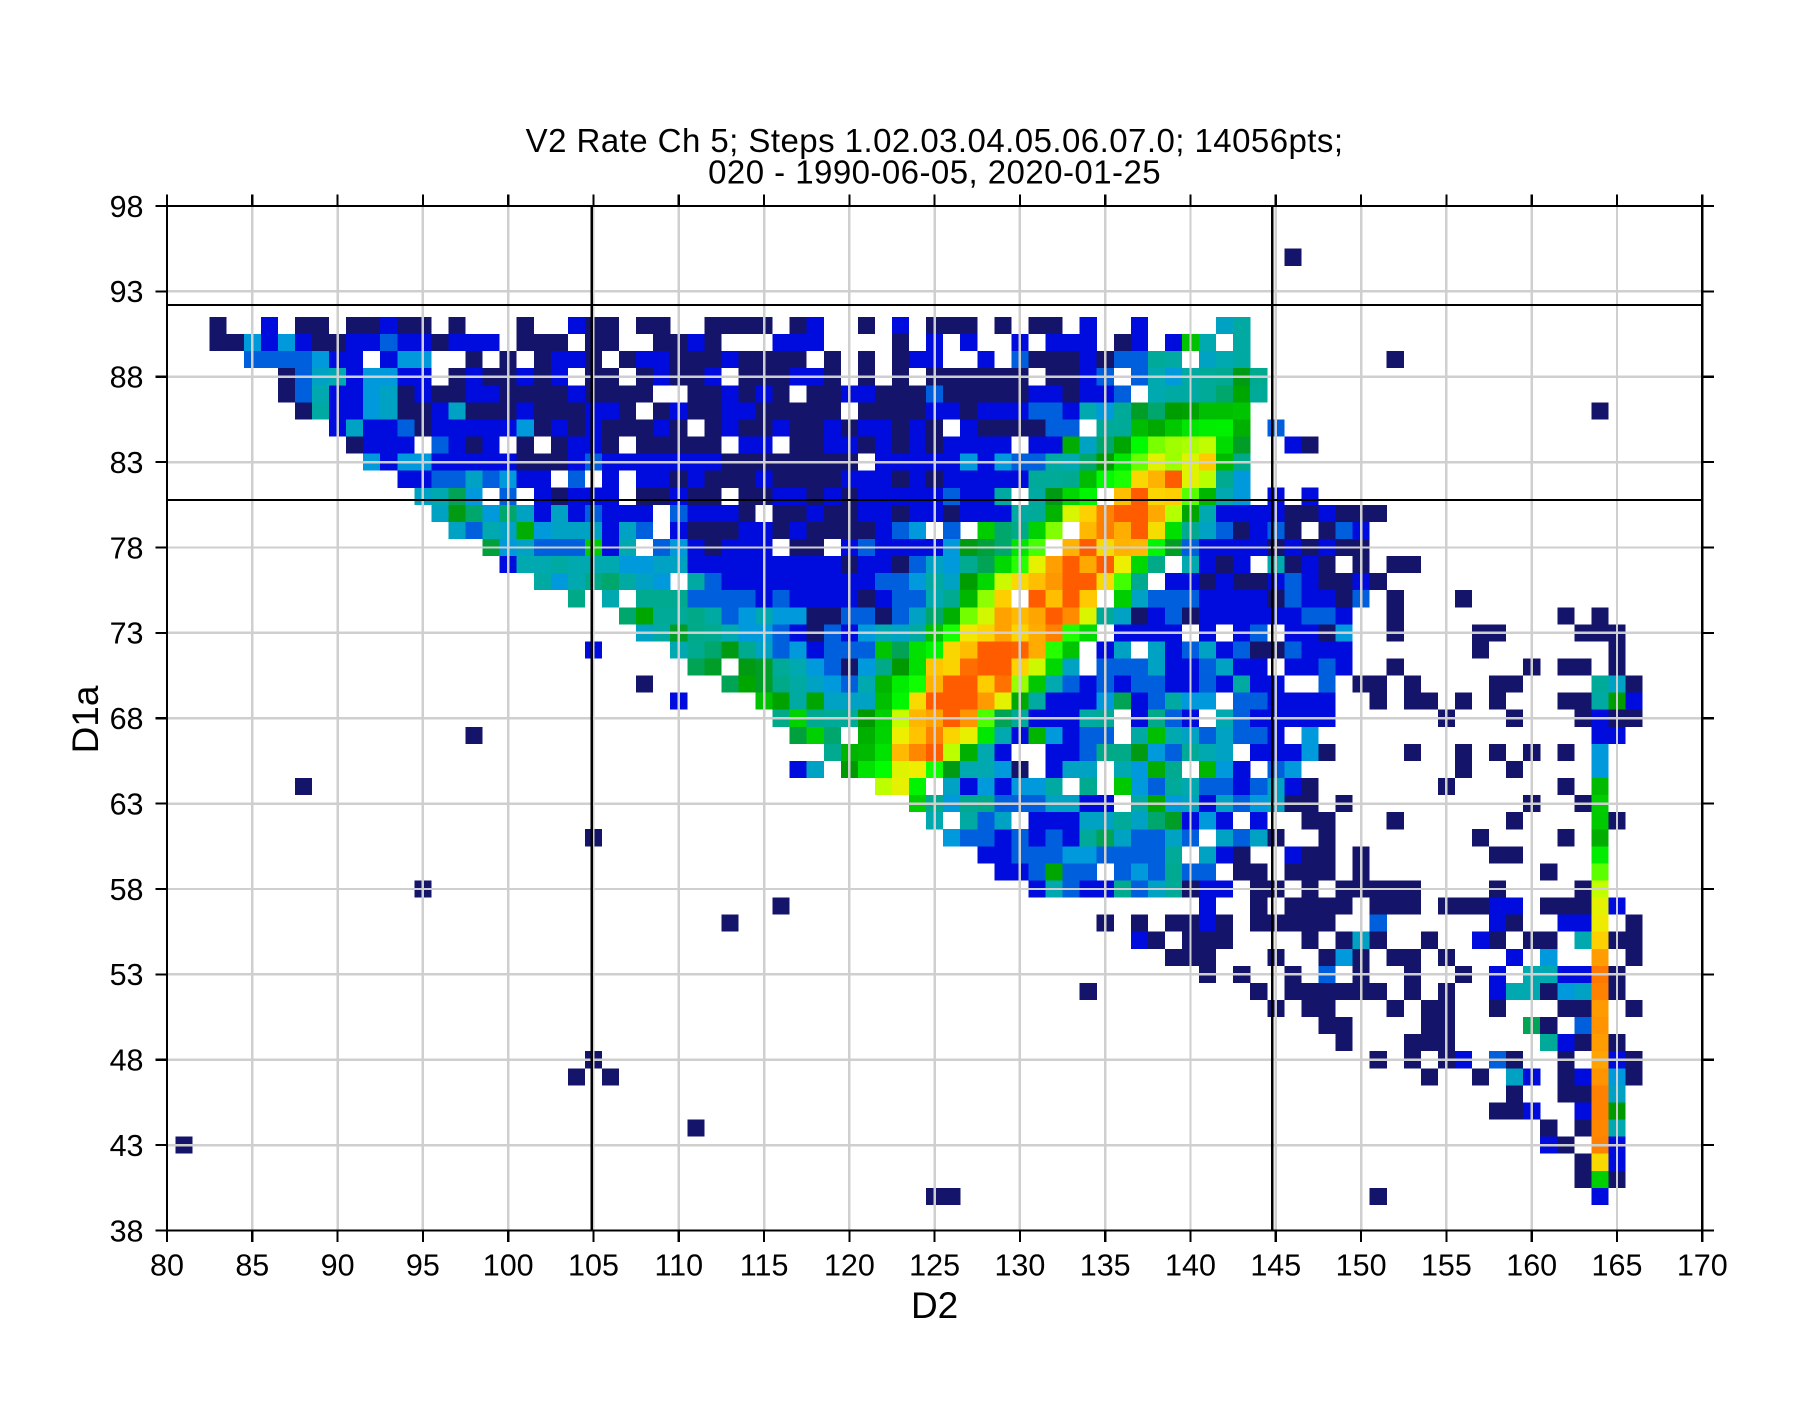  I want to click on svg-text: 95, so click(423, 1266).